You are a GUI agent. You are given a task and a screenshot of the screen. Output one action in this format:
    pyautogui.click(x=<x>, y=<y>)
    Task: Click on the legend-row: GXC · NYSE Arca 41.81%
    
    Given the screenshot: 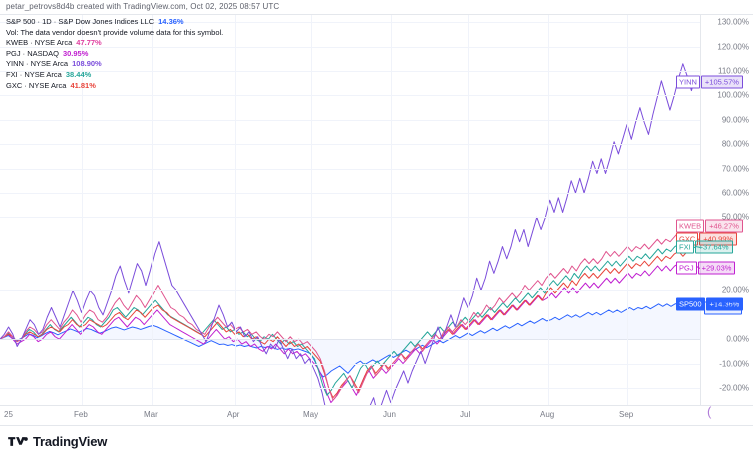 What is the action you would take?
    pyautogui.click(x=114, y=86)
    